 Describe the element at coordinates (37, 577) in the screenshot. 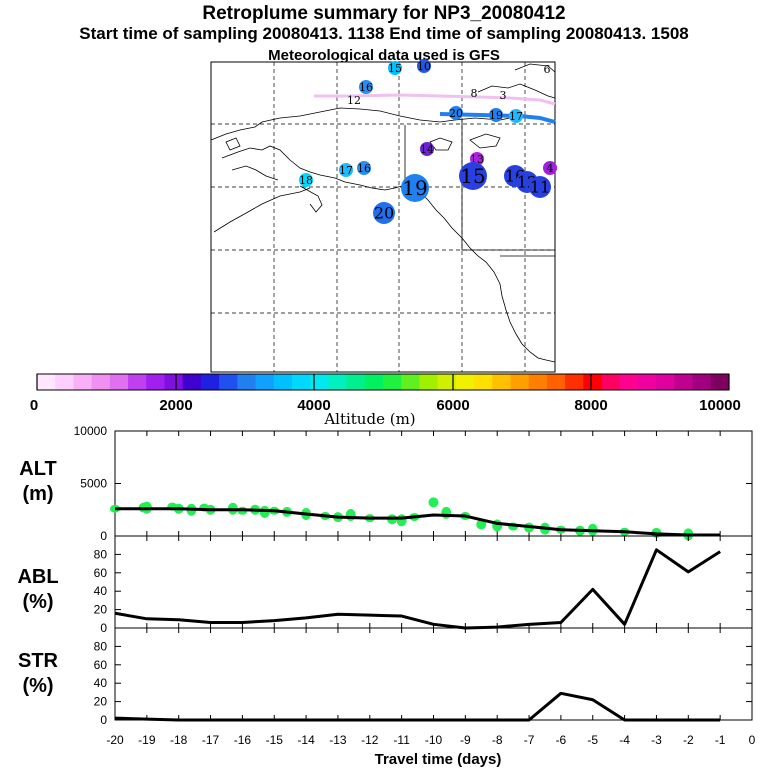

I see `panel-ylabel-main: ABL` at that location.